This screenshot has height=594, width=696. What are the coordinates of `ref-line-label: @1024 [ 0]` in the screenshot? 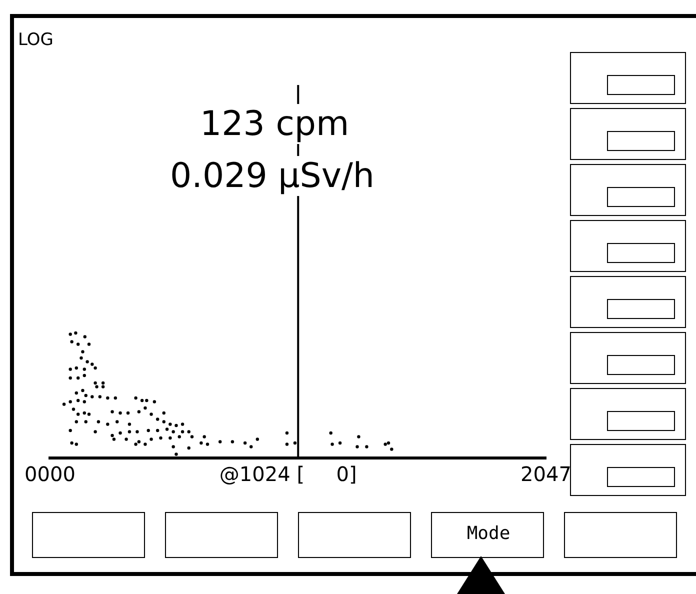 It's located at (288, 474).